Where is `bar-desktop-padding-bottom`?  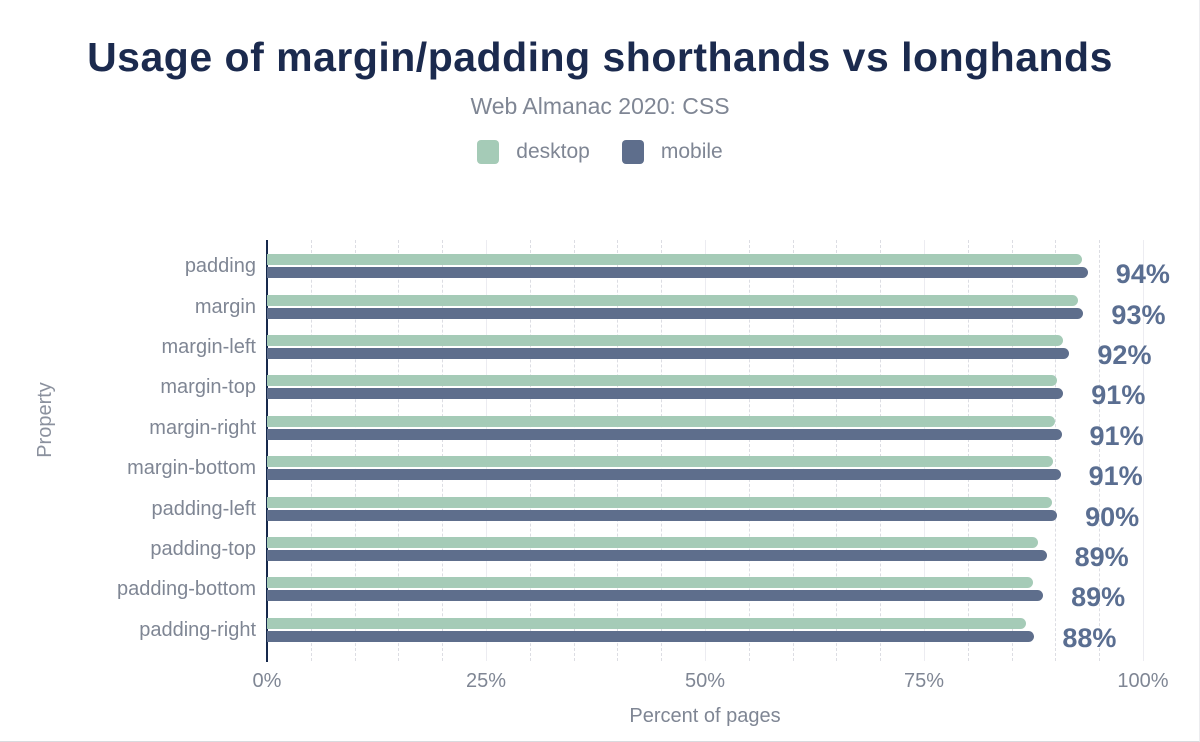 bar-desktop-padding-bottom is located at coordinates (650, 583).